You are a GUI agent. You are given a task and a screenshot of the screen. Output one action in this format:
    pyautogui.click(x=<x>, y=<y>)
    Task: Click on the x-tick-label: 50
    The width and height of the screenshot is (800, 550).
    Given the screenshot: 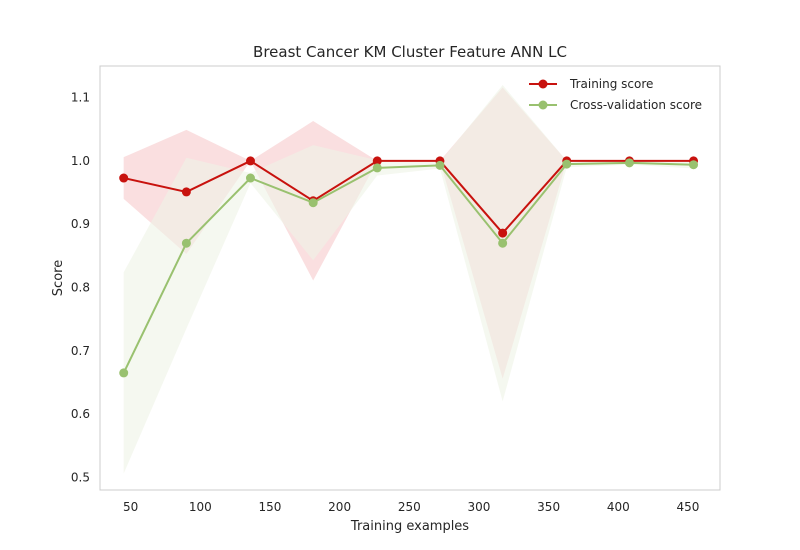 What is the action you would take?
    pyautogui.click(x=130, y=507)
    